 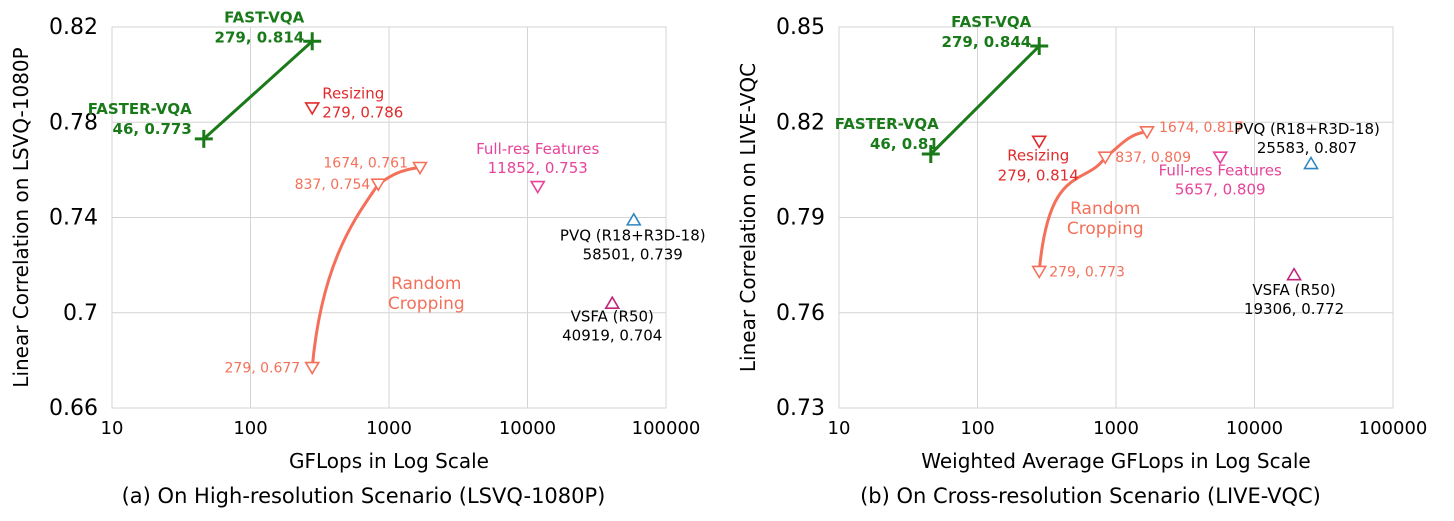 What do you see at coordinates (258, 90) in the screenshot?
I see `chart-a-fast-connector` at bounding box center [258, 90].